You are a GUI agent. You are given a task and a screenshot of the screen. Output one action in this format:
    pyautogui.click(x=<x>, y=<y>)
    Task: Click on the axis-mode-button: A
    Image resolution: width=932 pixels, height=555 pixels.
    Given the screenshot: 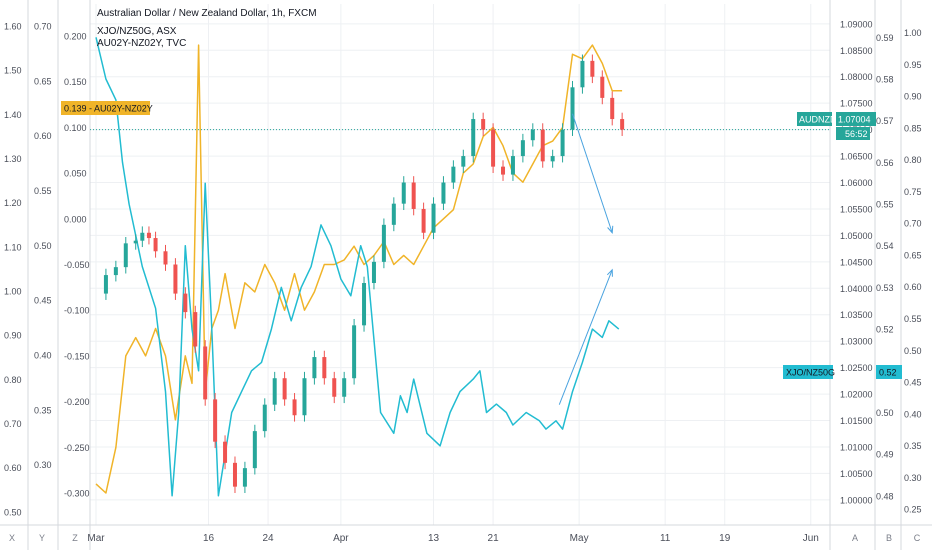 What is the action you would take?
    pyautogui.click(x=855, y=538)
    